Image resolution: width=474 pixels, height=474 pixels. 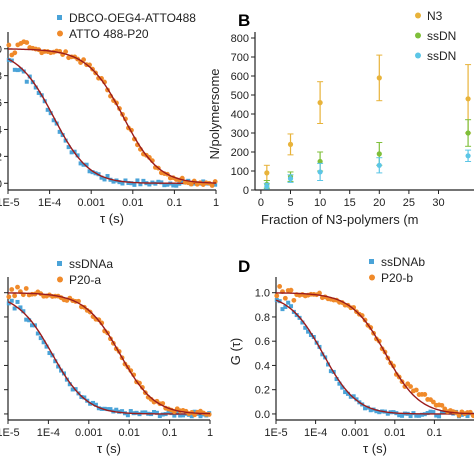 What do you see at coordinates (85, 280) in the screenshot?
I see `legend-label: P20-a` at bounding box center [85, 280].